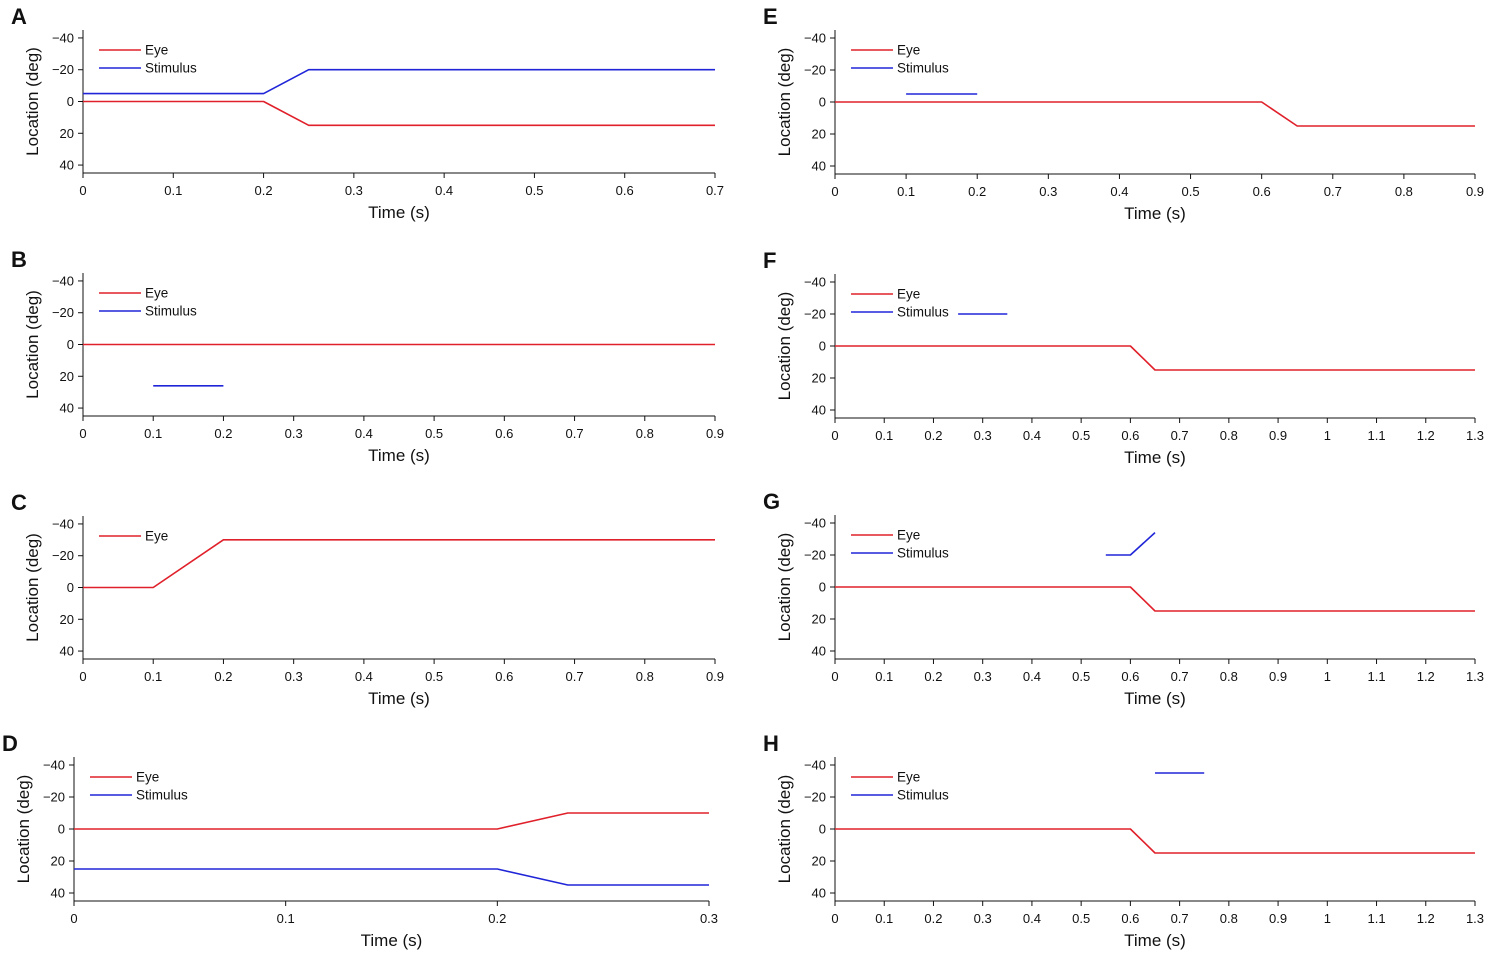 Image resolution: width=1488 pixels, height=956 pixels. I want to click on panel-letter-h: H, so click(771, 743).